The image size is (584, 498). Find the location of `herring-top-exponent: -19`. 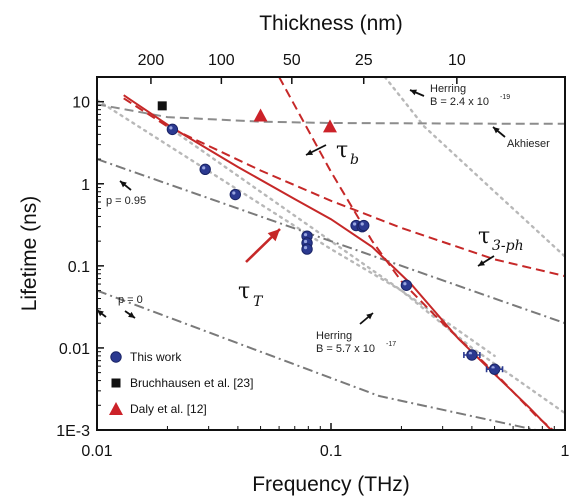

herring-top-exponent: -19 is located at coordinates (505, 97).